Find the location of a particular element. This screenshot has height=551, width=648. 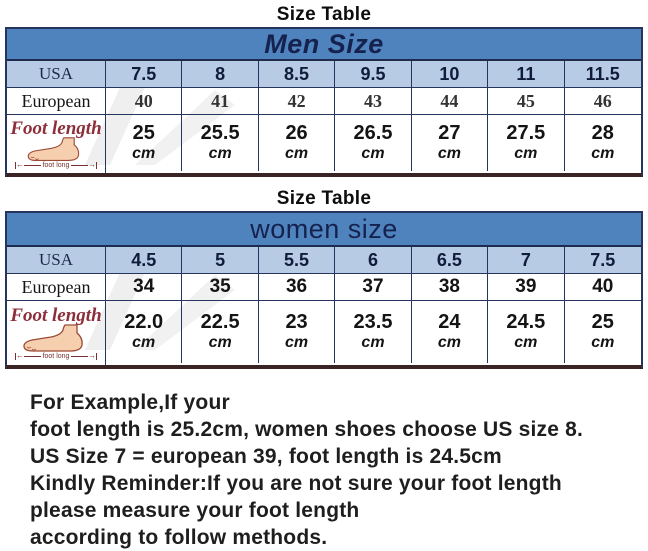

women-foot-length: 23 cm is located at coordinates (297, 331).